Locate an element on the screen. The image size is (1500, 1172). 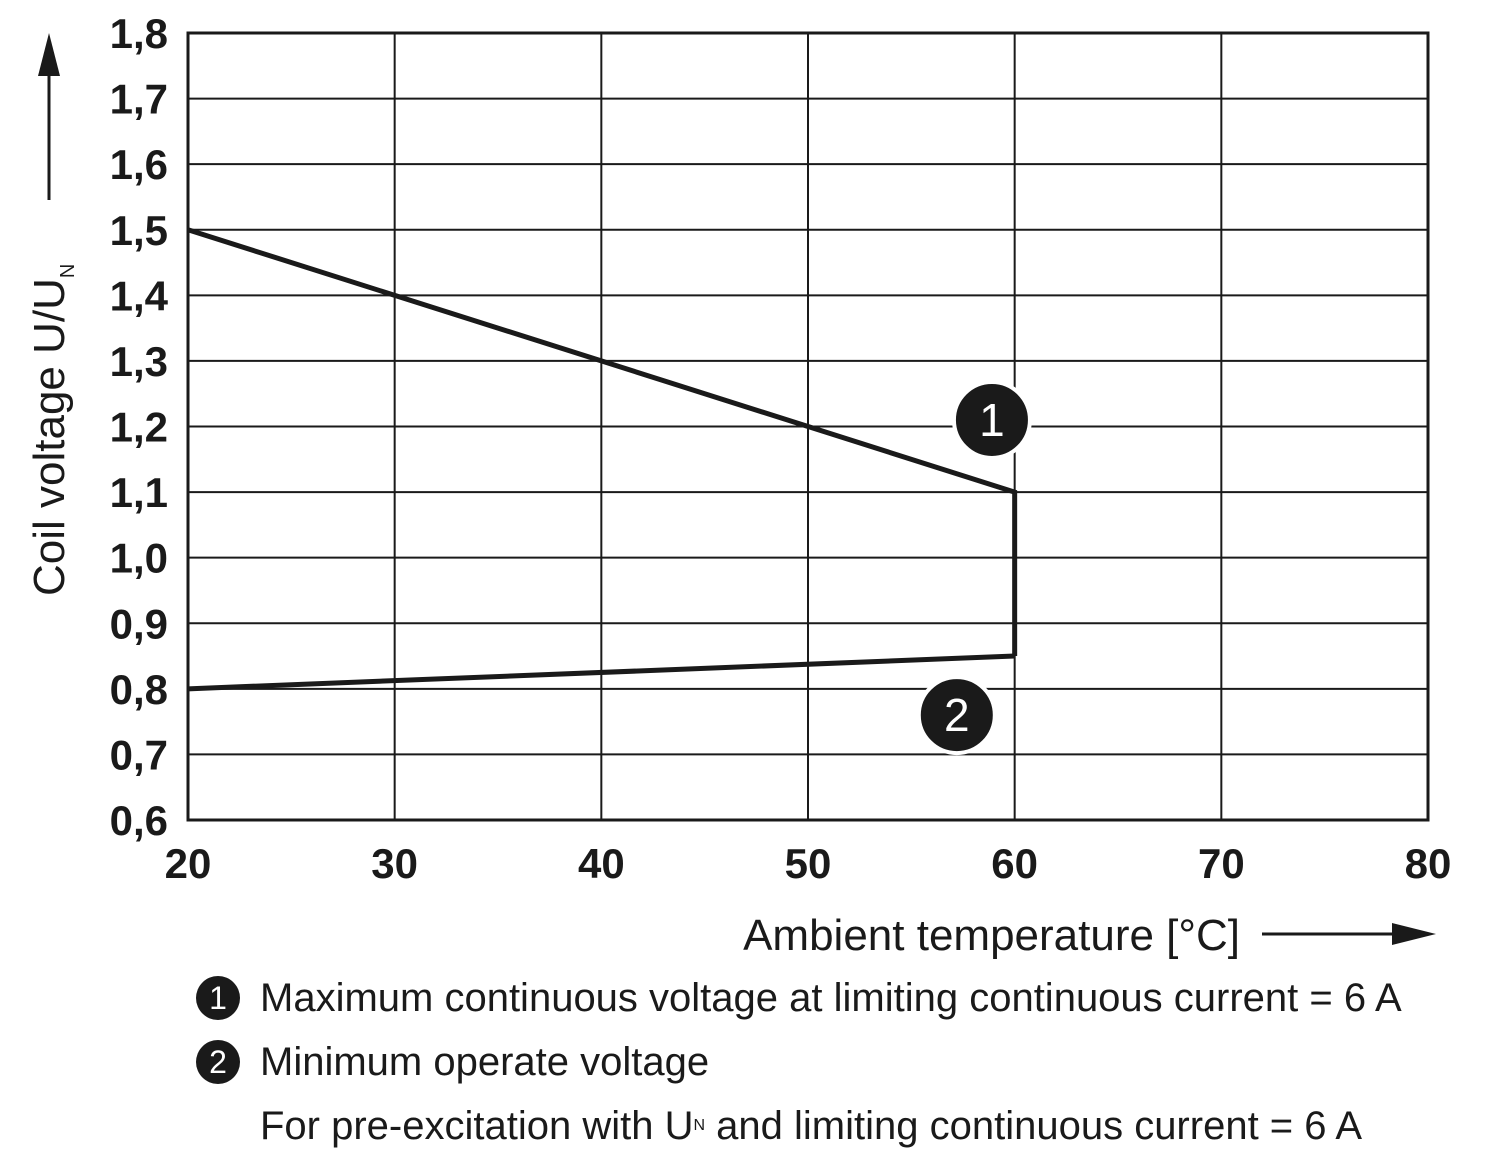
x-tick-label: 20 is located at coordinates (188, 863).